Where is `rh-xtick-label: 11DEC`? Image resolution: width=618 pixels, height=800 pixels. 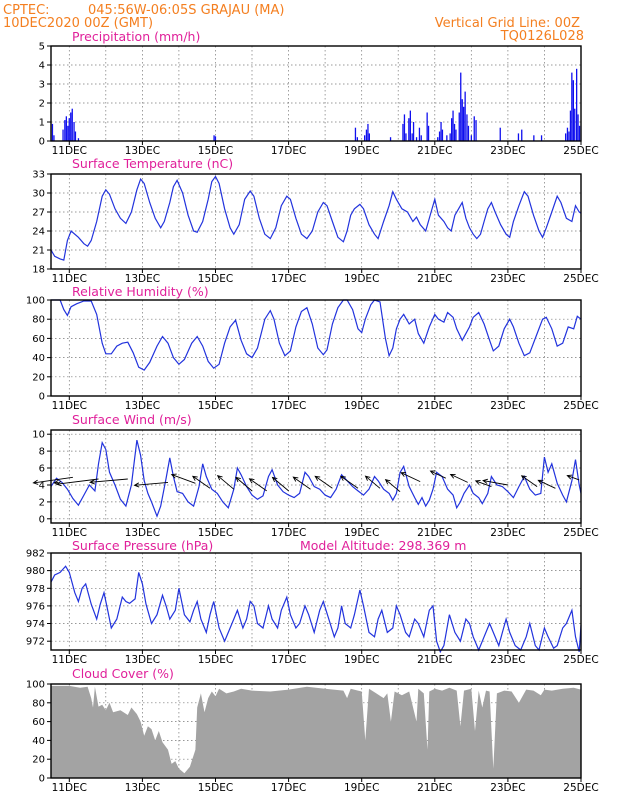 rh-xtick-label: 11DEC is located at coordinates (69, 406).